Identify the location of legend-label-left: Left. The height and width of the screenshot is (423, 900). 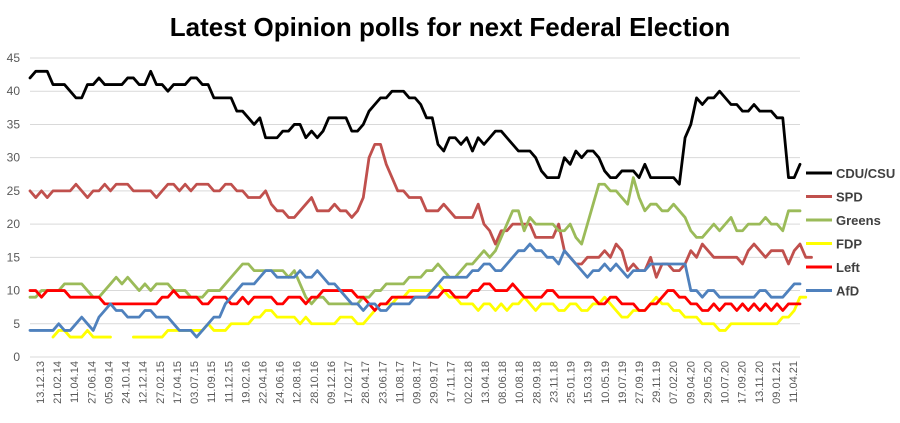
(848, 267).